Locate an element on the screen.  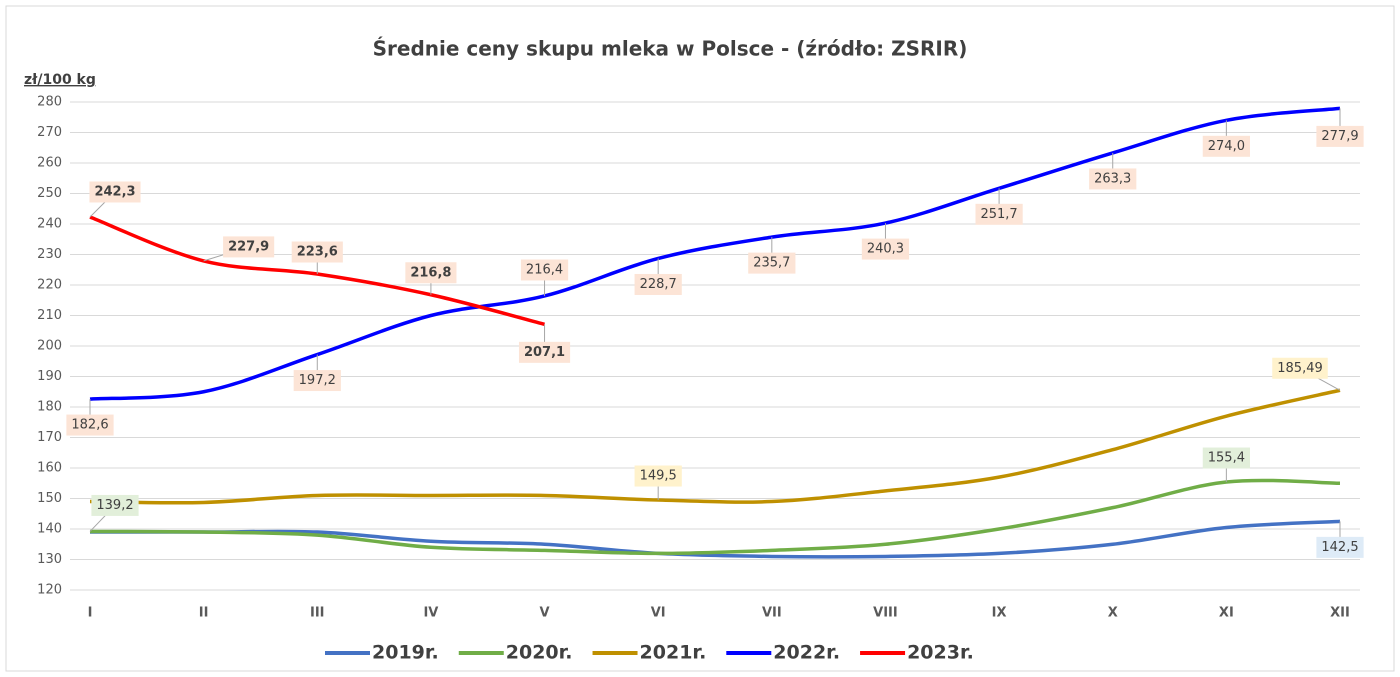
y-tick-label: 210 is located at coordinates (49, 315).